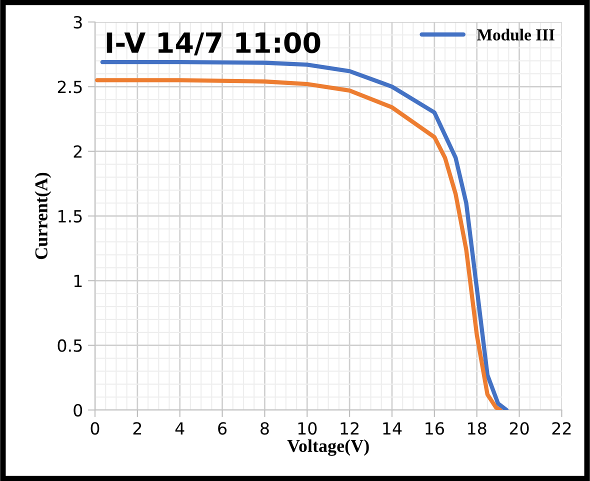 The image size is (590, 481). I want to click on y-axis-title: Current(A), so click(43, 216).